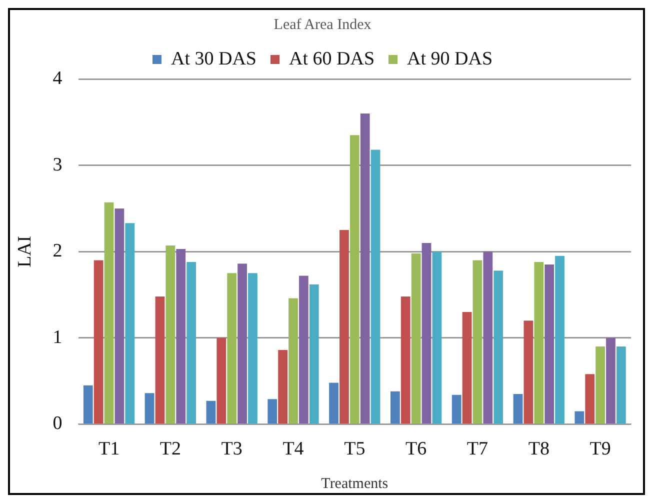  What do you see at coordinates (331, 59) in the screenshot?
I see `legend-label: At 60 DAS` at bounding box center [331, 59].